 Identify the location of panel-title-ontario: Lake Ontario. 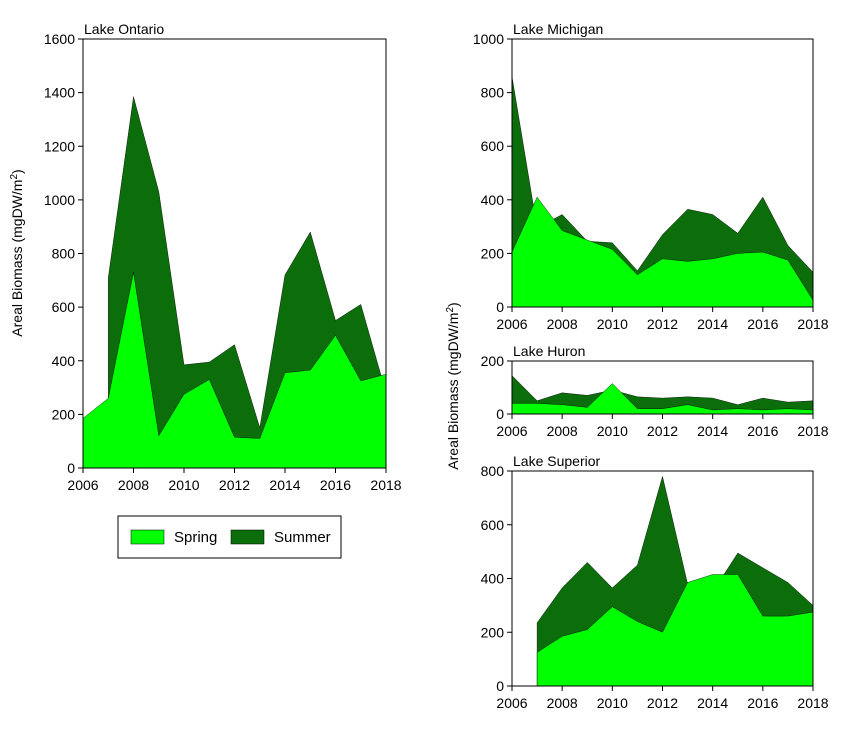
(124, 29).